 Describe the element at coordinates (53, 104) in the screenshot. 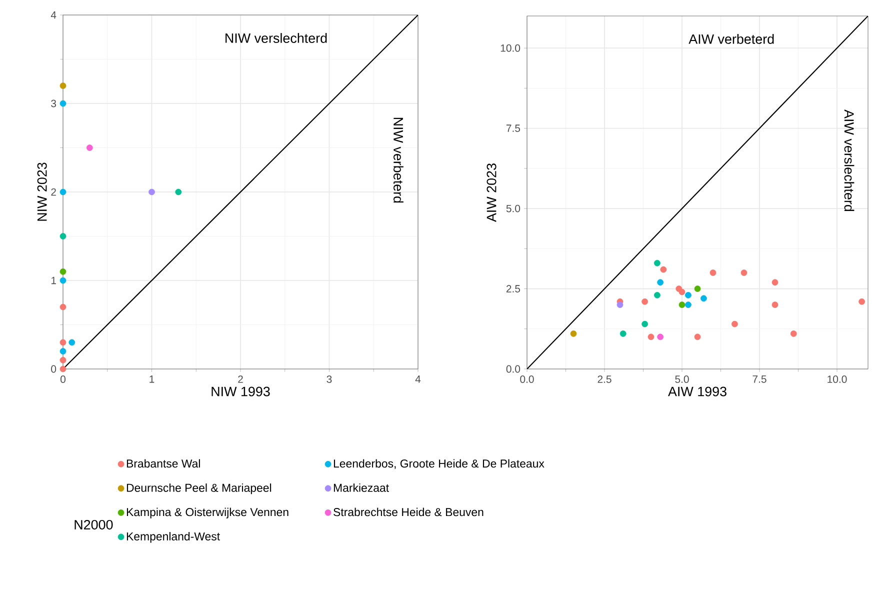

I see `y-tick-label: 3` at that location.